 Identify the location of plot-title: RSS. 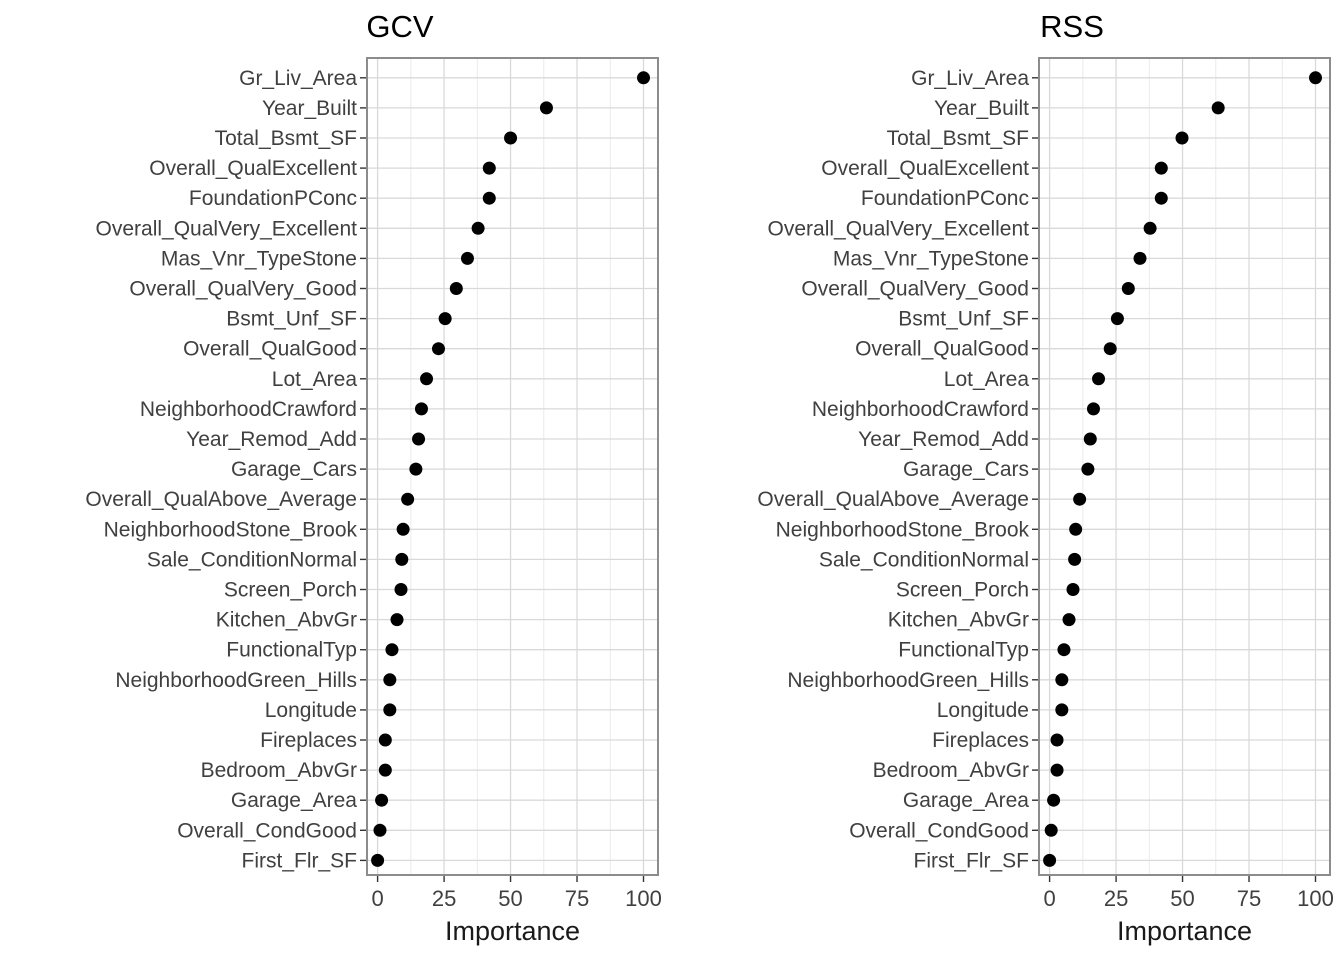
(1072, 26).